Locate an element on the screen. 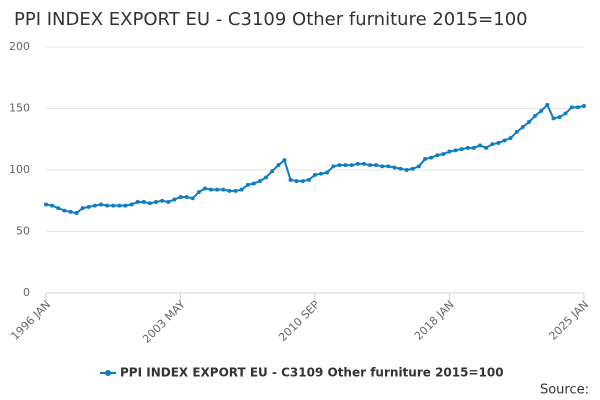  x-tick-label: 1996 JAN is located at coordinates (30, 320).